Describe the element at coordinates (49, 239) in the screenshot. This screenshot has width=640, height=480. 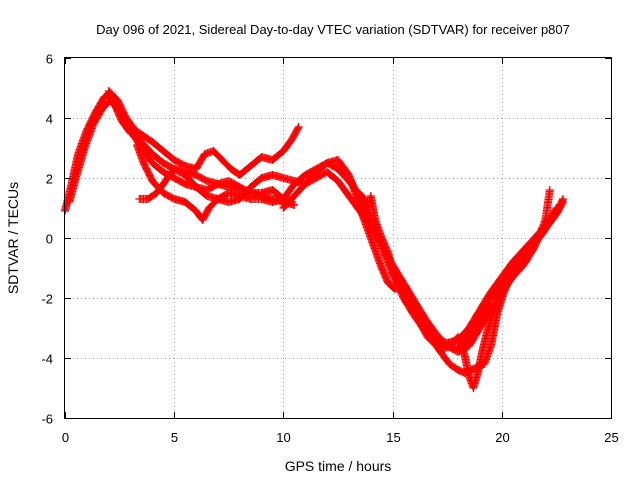
I see `y-tick-label: 0` at that location.